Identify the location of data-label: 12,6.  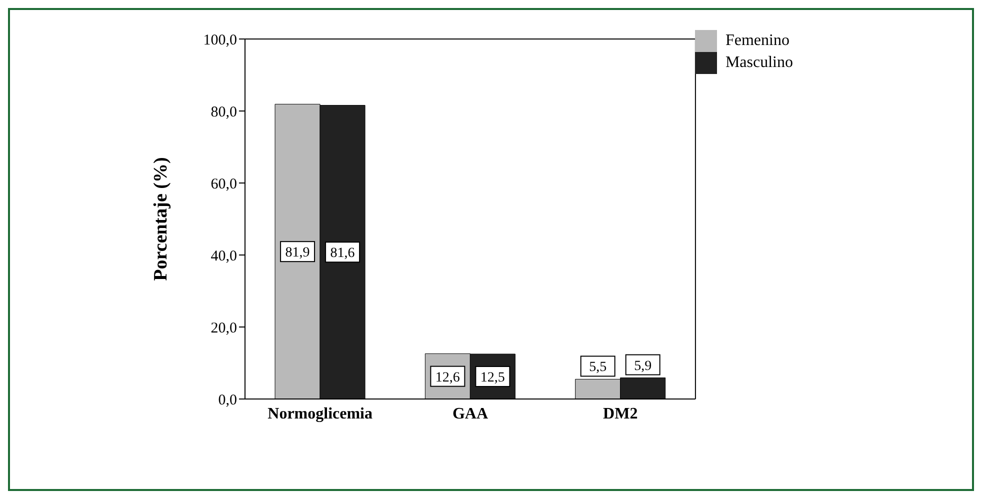
(447, 378).